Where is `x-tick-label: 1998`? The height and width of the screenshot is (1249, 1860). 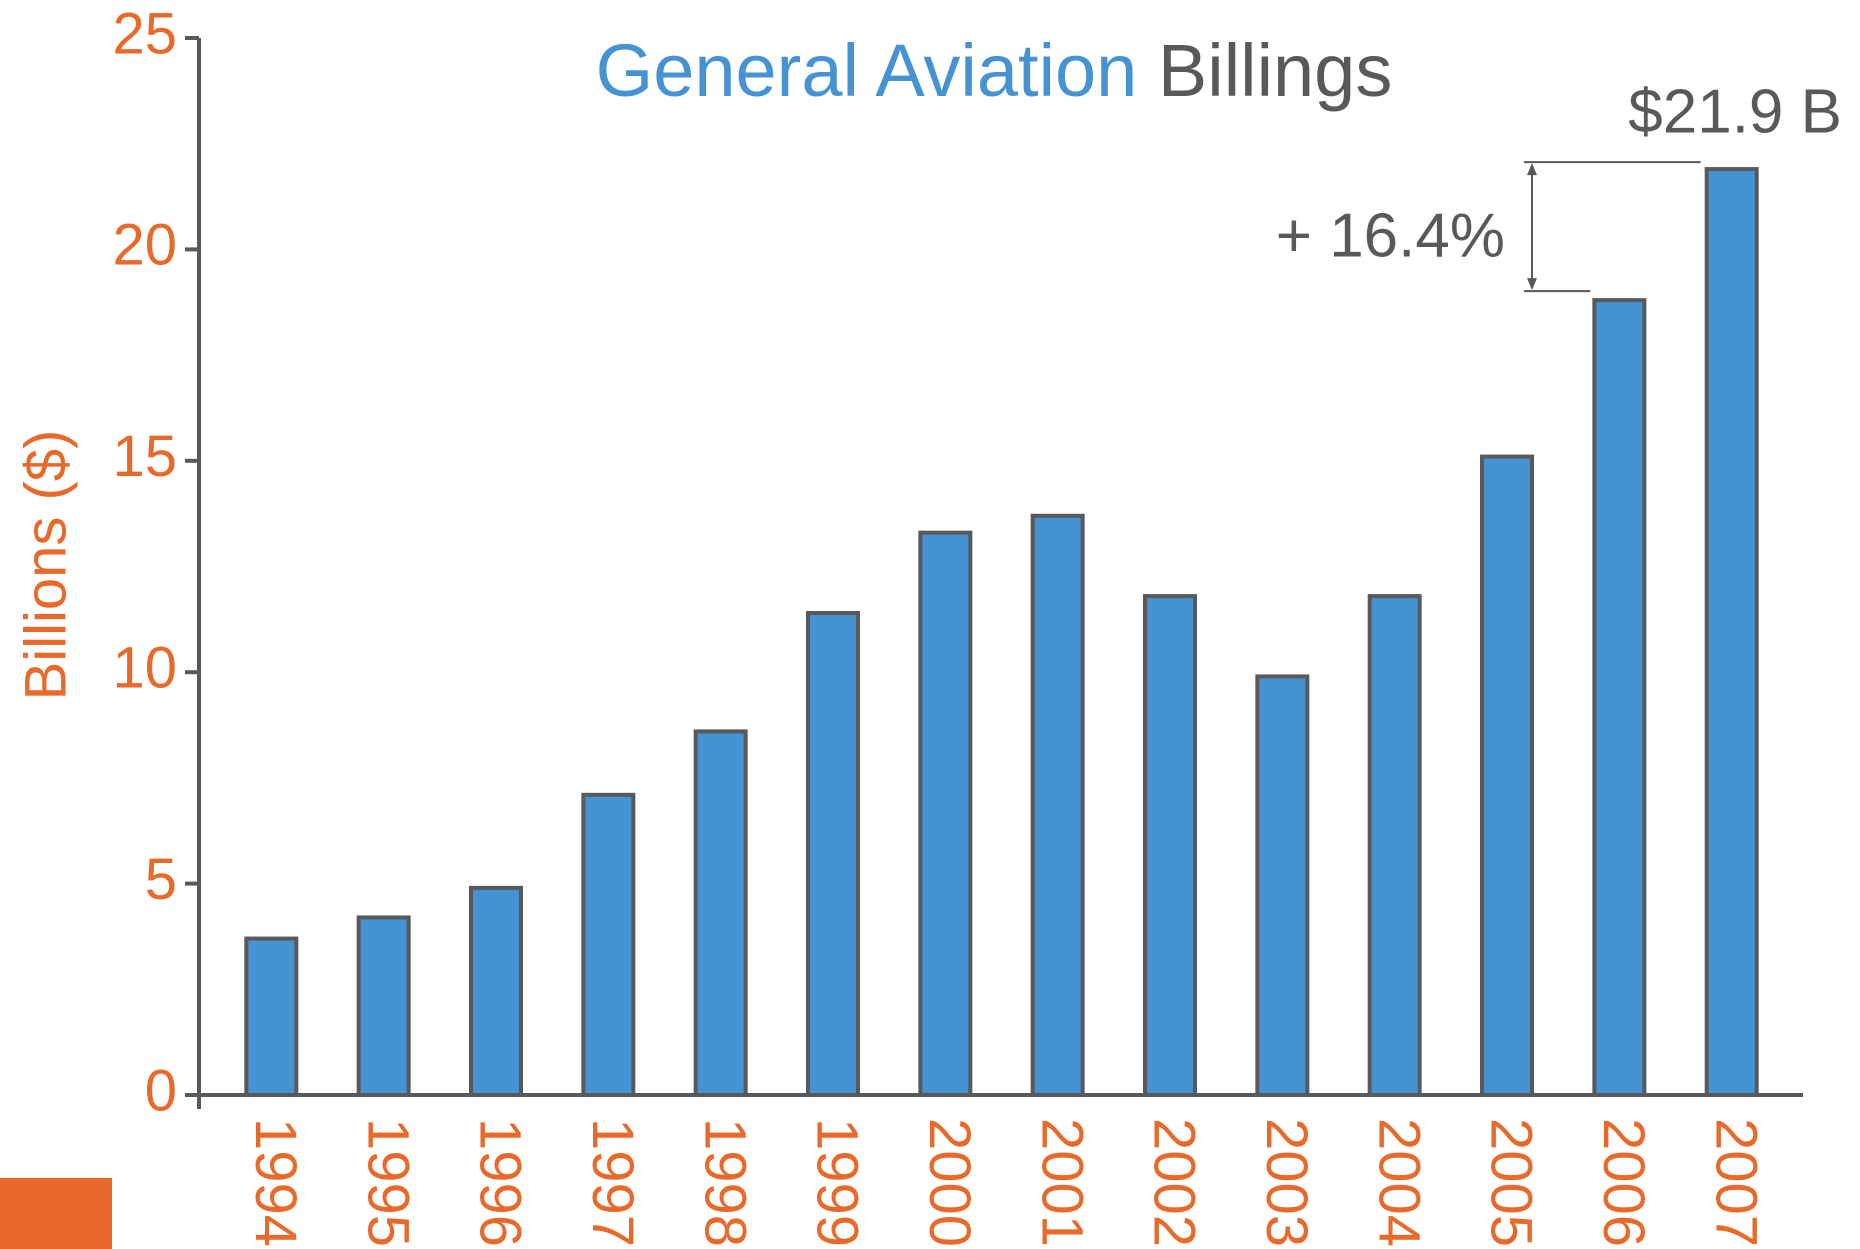
x-tick-label: 1998 is located at coordinates (724, 1182).